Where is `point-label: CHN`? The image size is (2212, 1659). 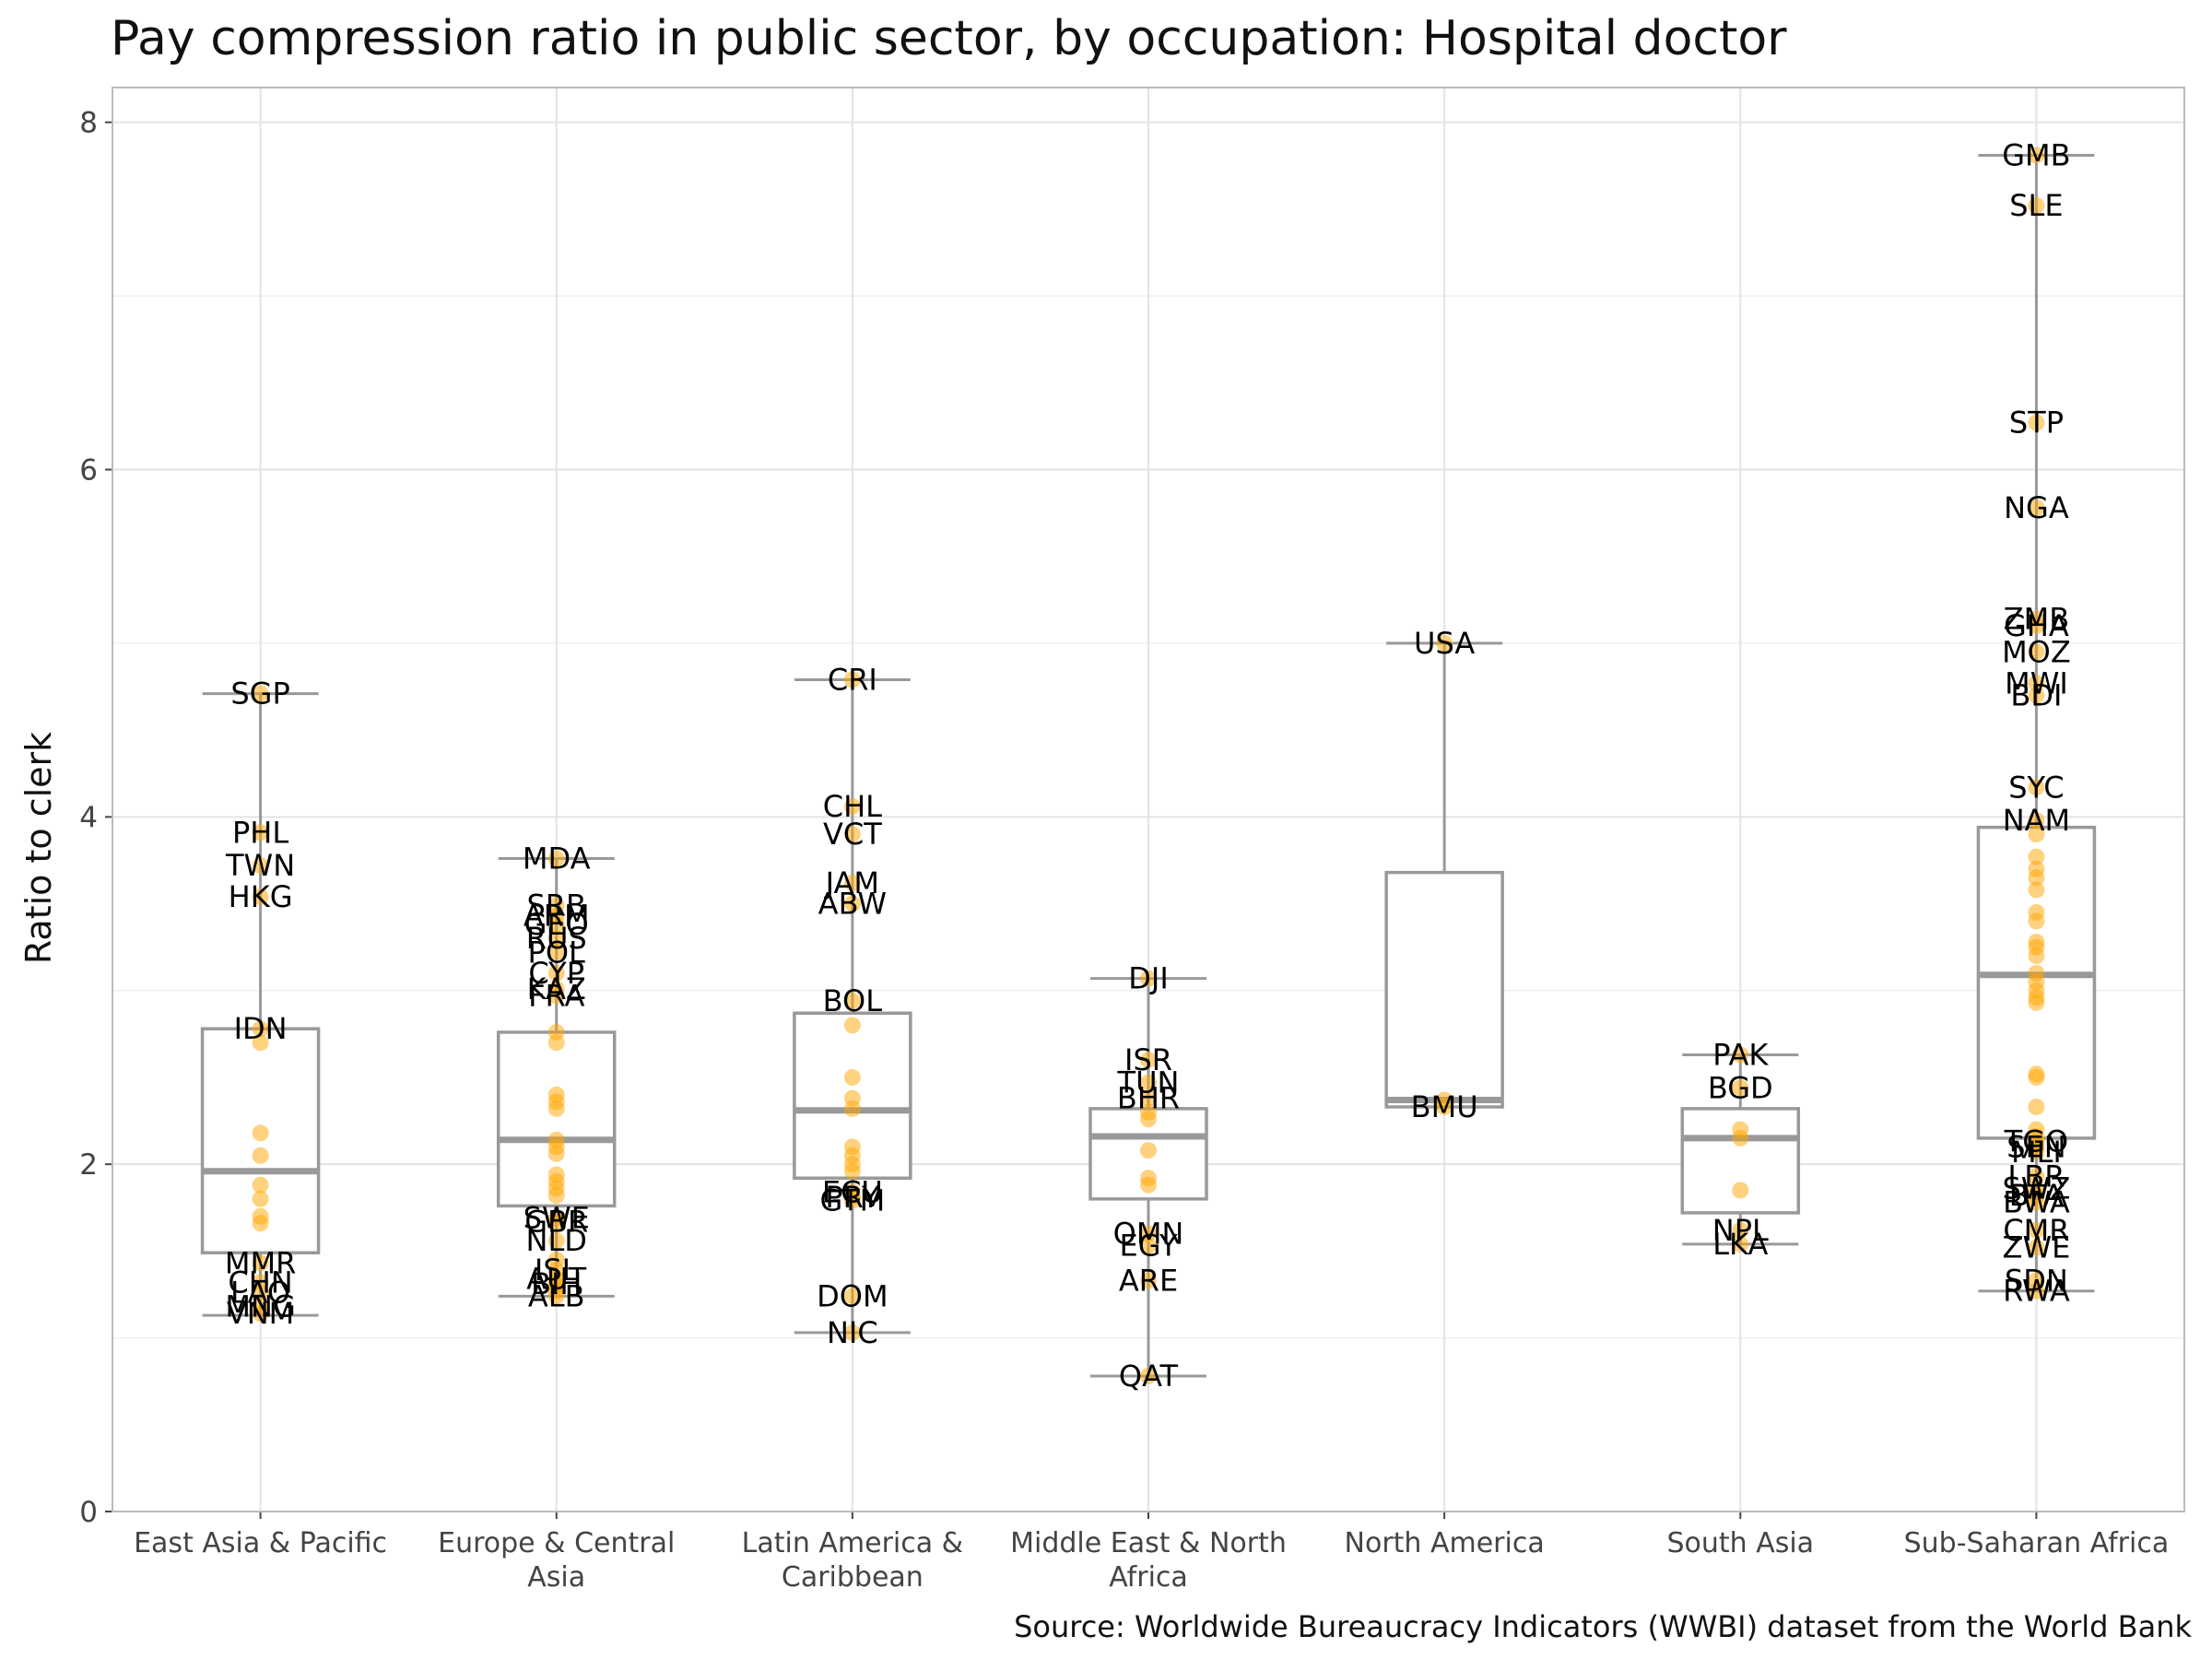
point-label: CHN is located at coordinates (260, 1282).